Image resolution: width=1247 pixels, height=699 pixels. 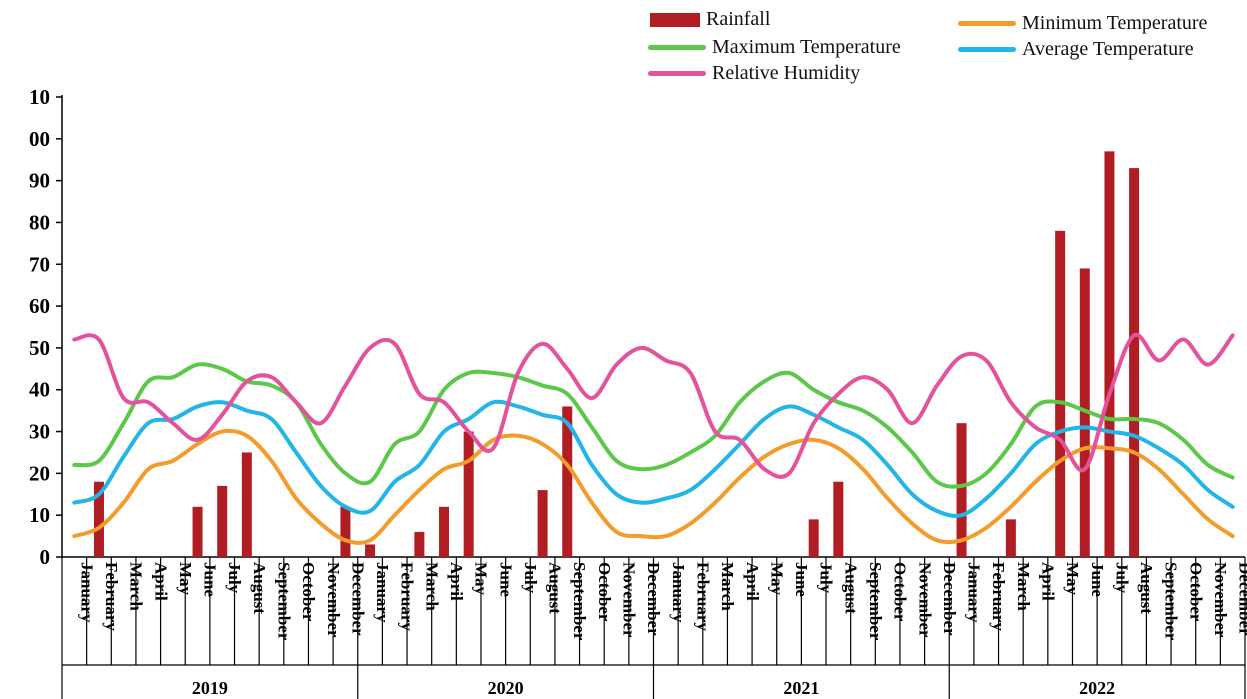 I want to click on y-tick-label: 20, so click(x=39, y=473).